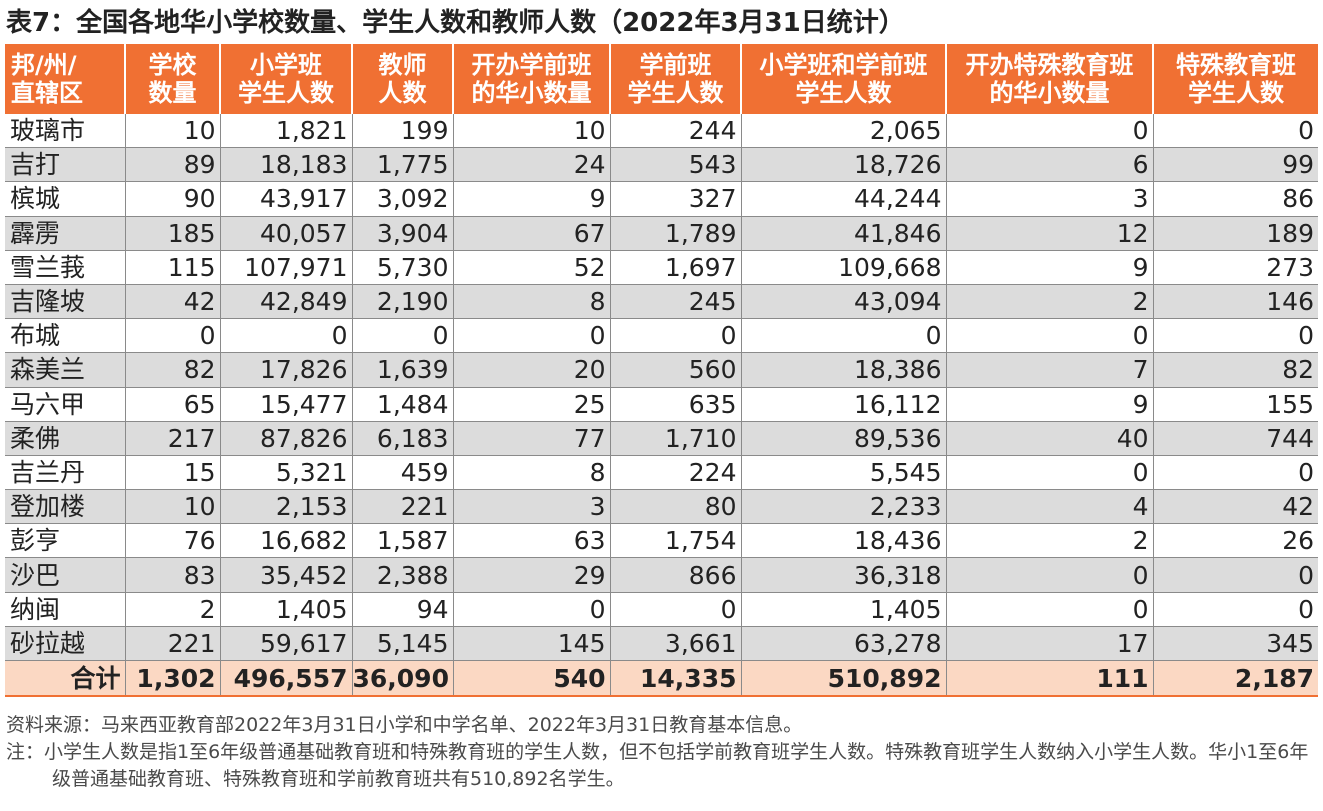 The width and height of the screenshot is (1323, 811). I want to click on value-cell: 86, so click(1235, 199).